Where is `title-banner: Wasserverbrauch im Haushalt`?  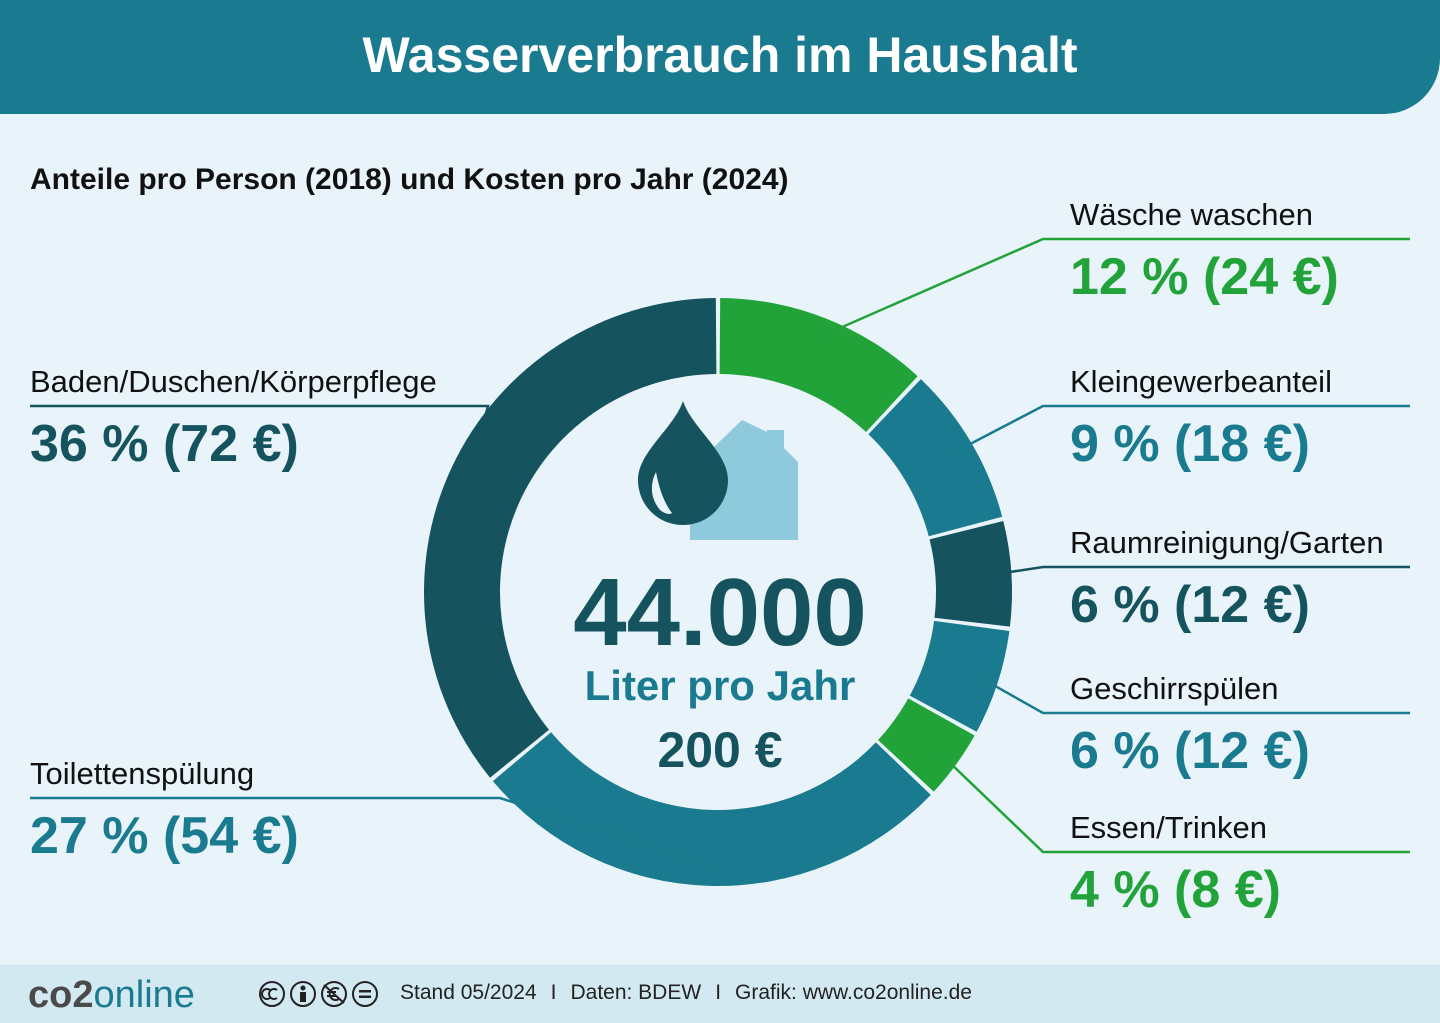
title-banner: Wasserverbrauch im Haushalt is located at coordinates (720, 57).